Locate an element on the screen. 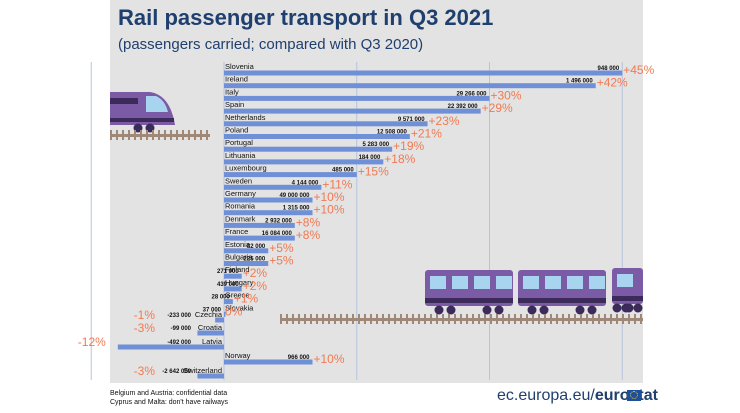 The image size is (740, 413). category-label: Finland is located at coordinates (237, 269).